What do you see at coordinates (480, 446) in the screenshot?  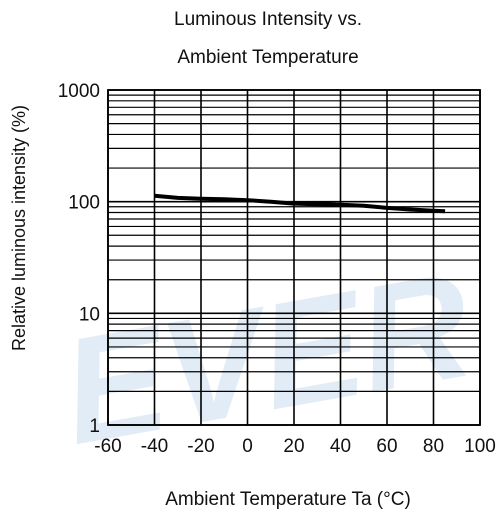 I see `x-tick-label: 100` at bounding box center [480, 446].